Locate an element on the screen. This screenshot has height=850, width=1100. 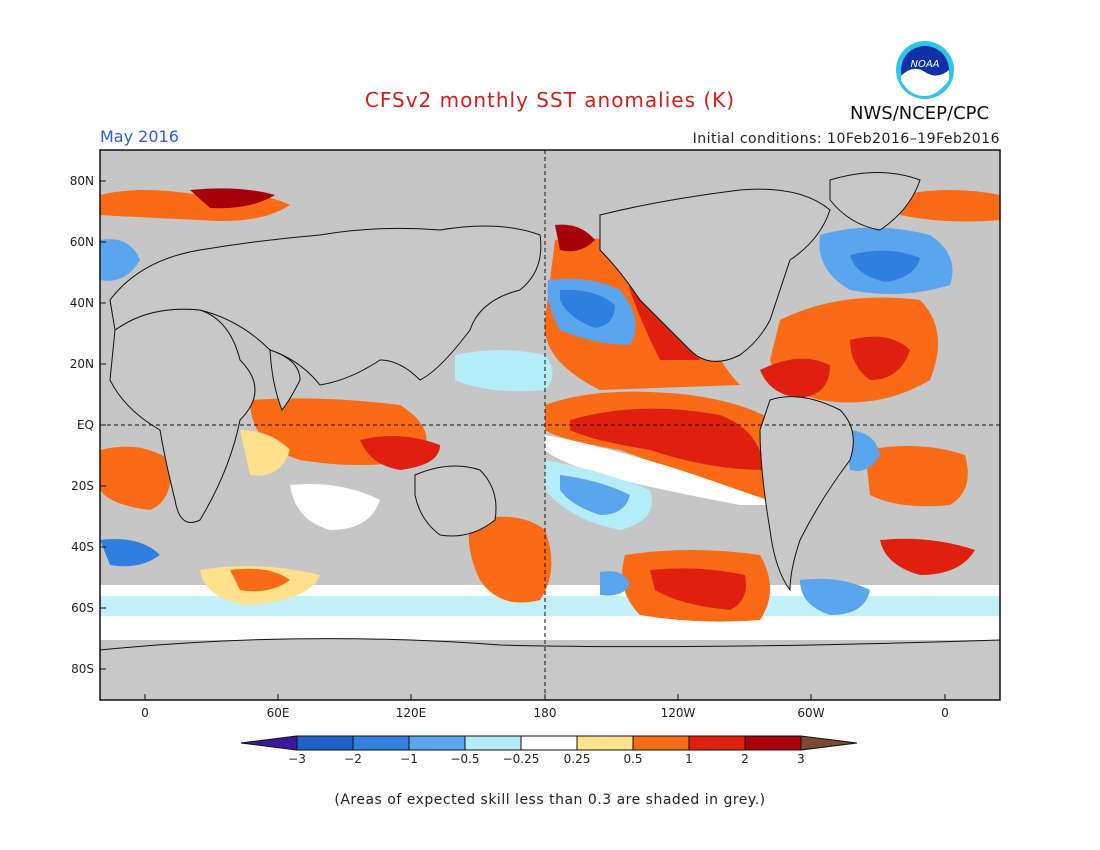
colorbar-tick: −0.25 is located at coordinates (521, 759).